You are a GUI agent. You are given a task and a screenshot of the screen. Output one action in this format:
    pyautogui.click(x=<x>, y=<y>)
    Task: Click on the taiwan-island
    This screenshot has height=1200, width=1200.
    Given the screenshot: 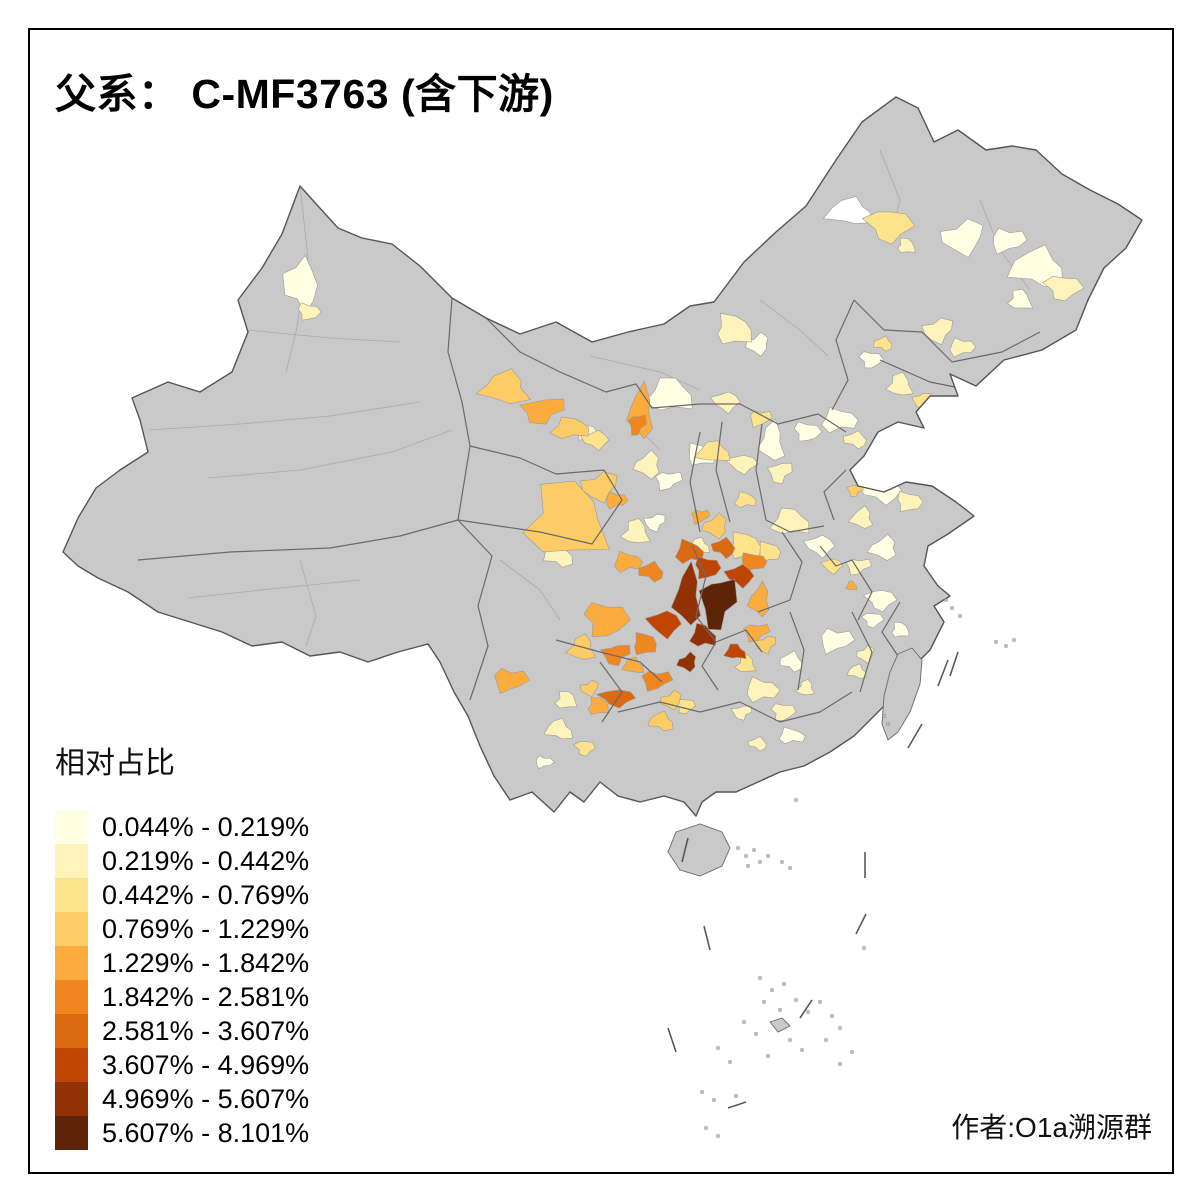 What is the action you would take?
    pyautogui.click(x=902, y=694)
    